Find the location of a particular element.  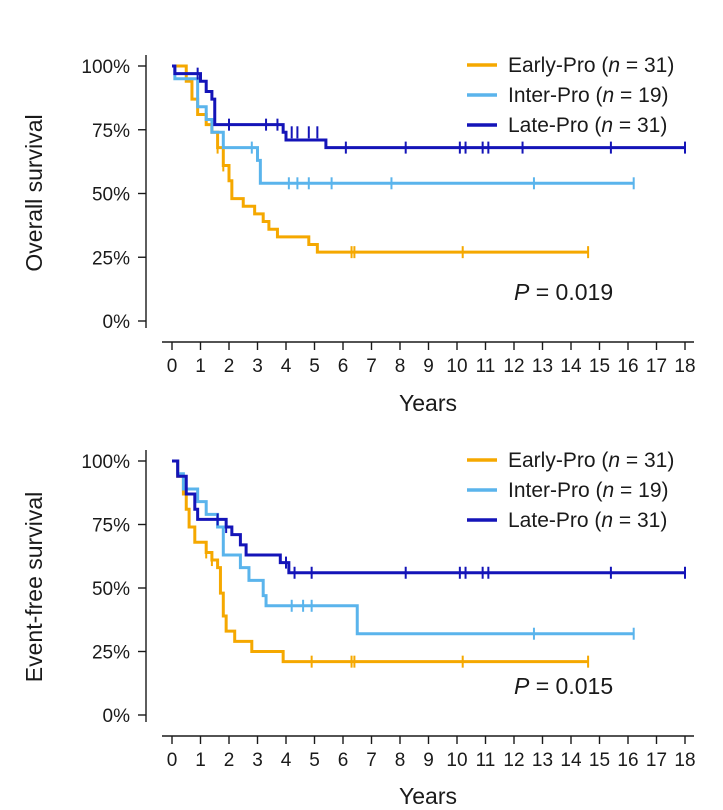

p-value: P = 0.019 is located at coordinates (563, 292).